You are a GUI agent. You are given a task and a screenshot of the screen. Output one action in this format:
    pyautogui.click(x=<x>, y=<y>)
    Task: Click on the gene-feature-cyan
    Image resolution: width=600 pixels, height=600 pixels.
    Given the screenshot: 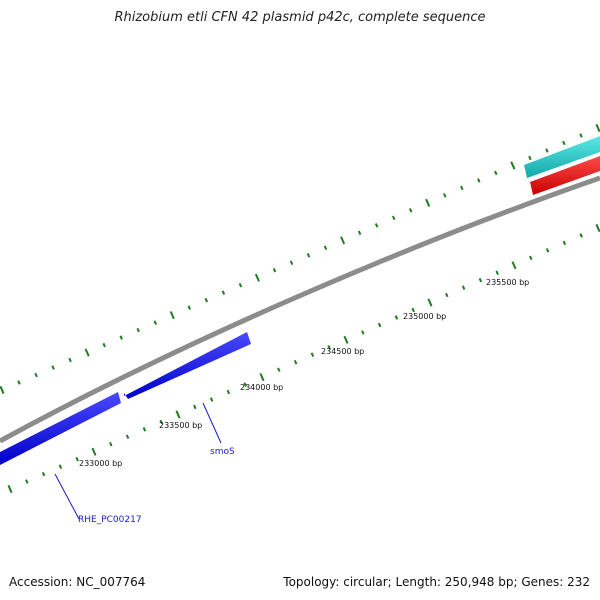 What is the action you would take?
    pyautogui.click(x=562, y=157)
    